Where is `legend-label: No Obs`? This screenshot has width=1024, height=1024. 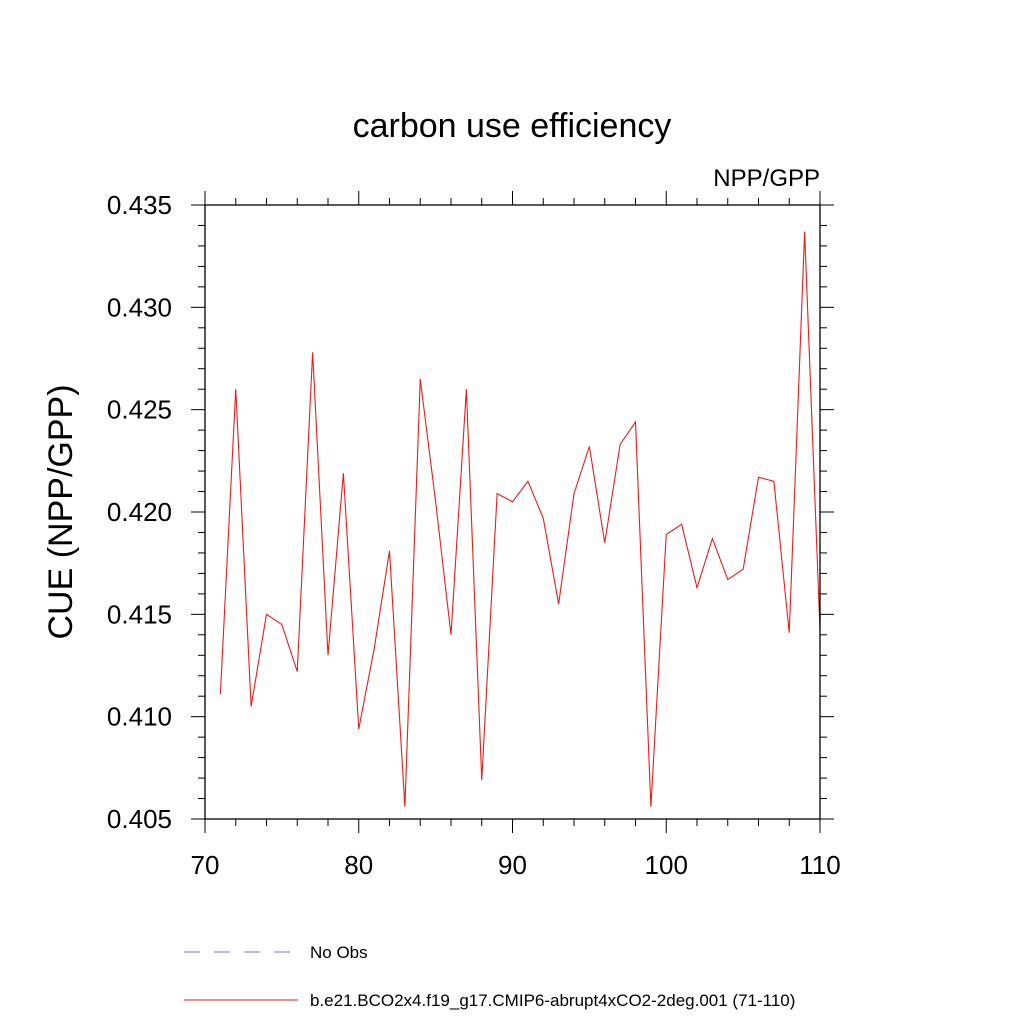 legend-label: No Obs is located at coordinates (339, 952).